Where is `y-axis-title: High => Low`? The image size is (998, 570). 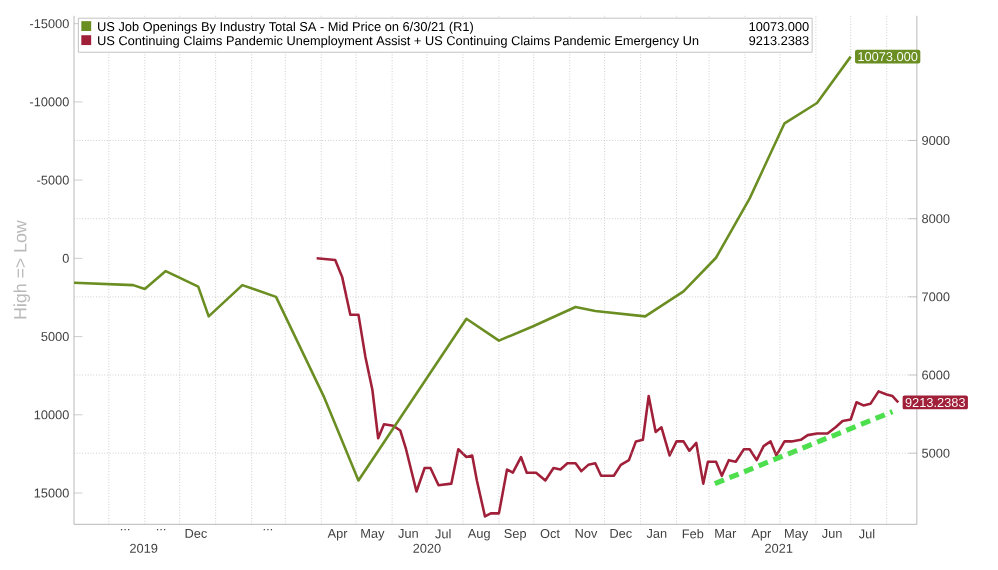 y-axis-title: High => Low is located at coordinates (22, 269).